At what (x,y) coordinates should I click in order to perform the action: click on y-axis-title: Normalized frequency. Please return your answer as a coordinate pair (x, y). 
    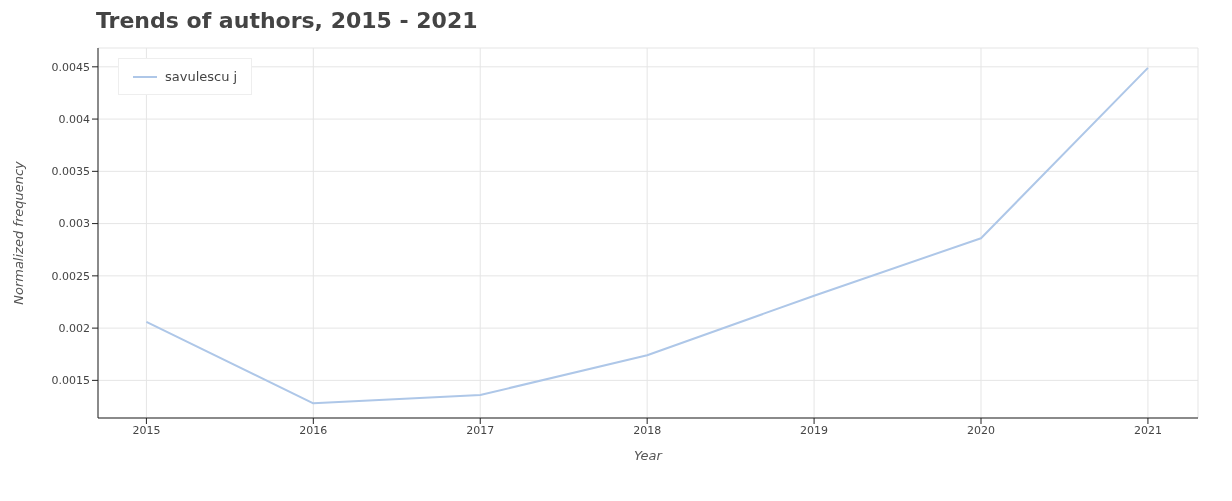
    Looking at the image, I should click on (18, 232).